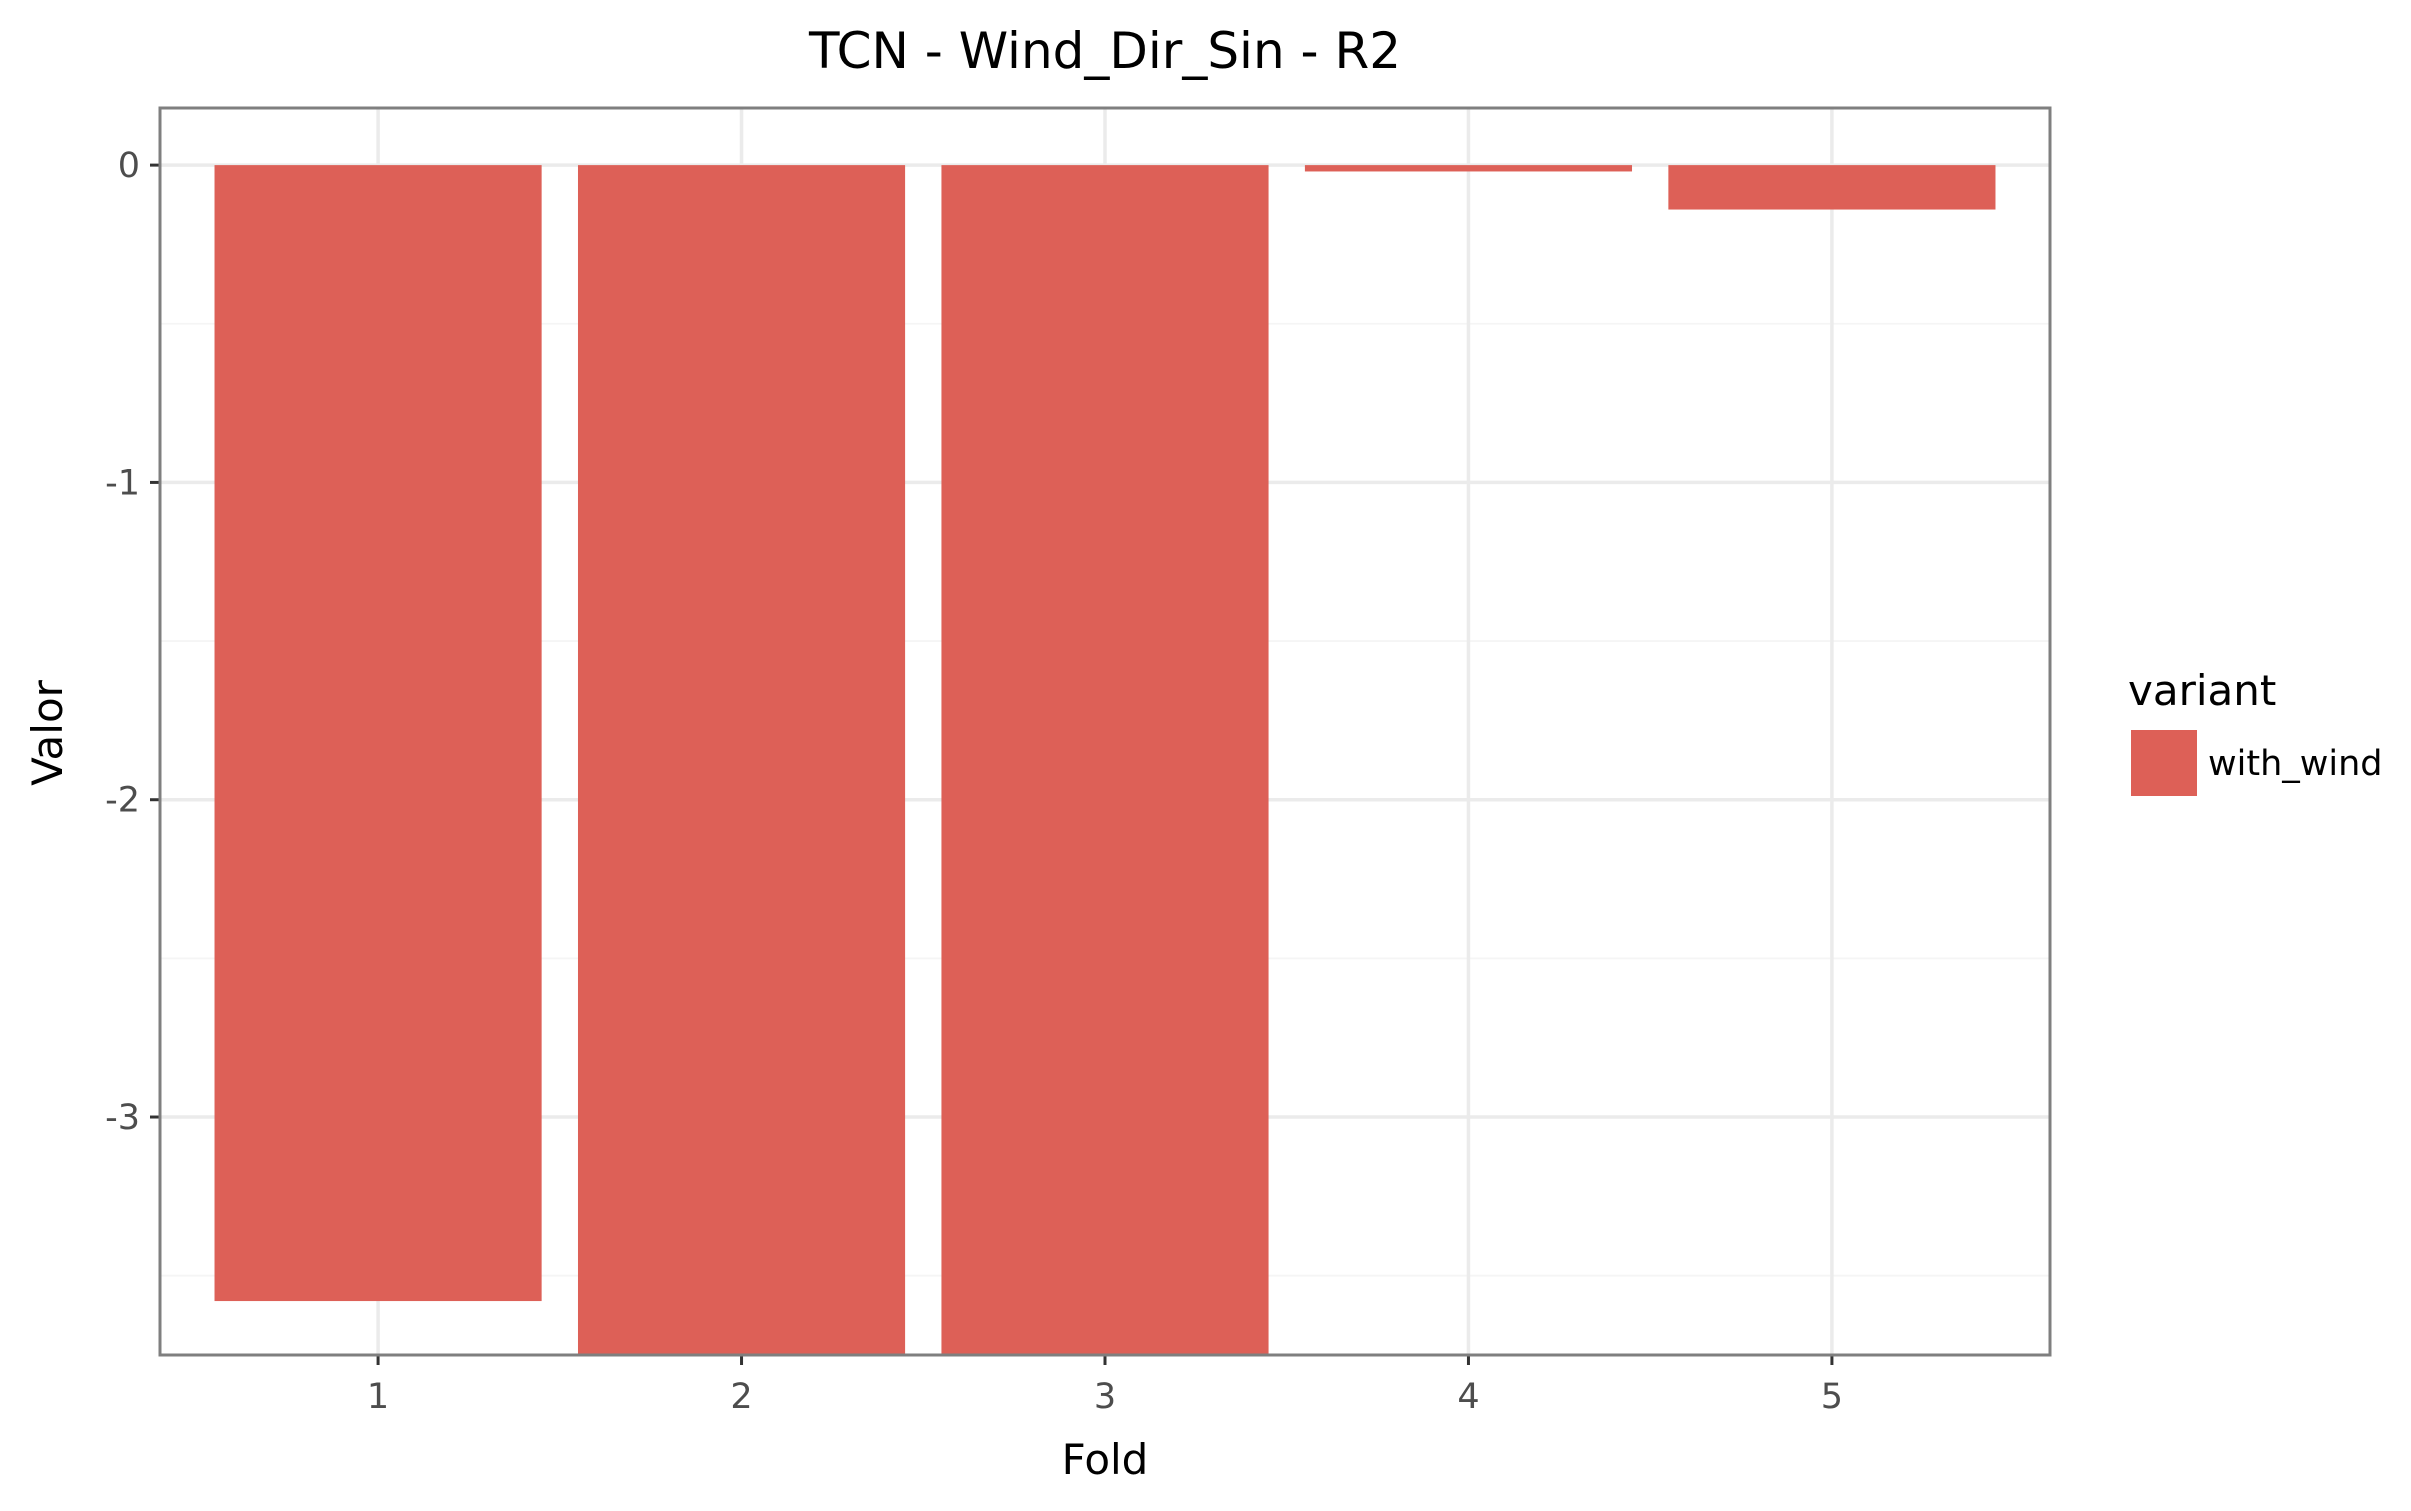 The width and height of the screenshot is (2411, 1511). What do you see at coordinates (1104, 51) in the screenshot?
I see `chart-title: TCN - Wind_Dir_Sin - R2` at bounding box center [1104, 51].